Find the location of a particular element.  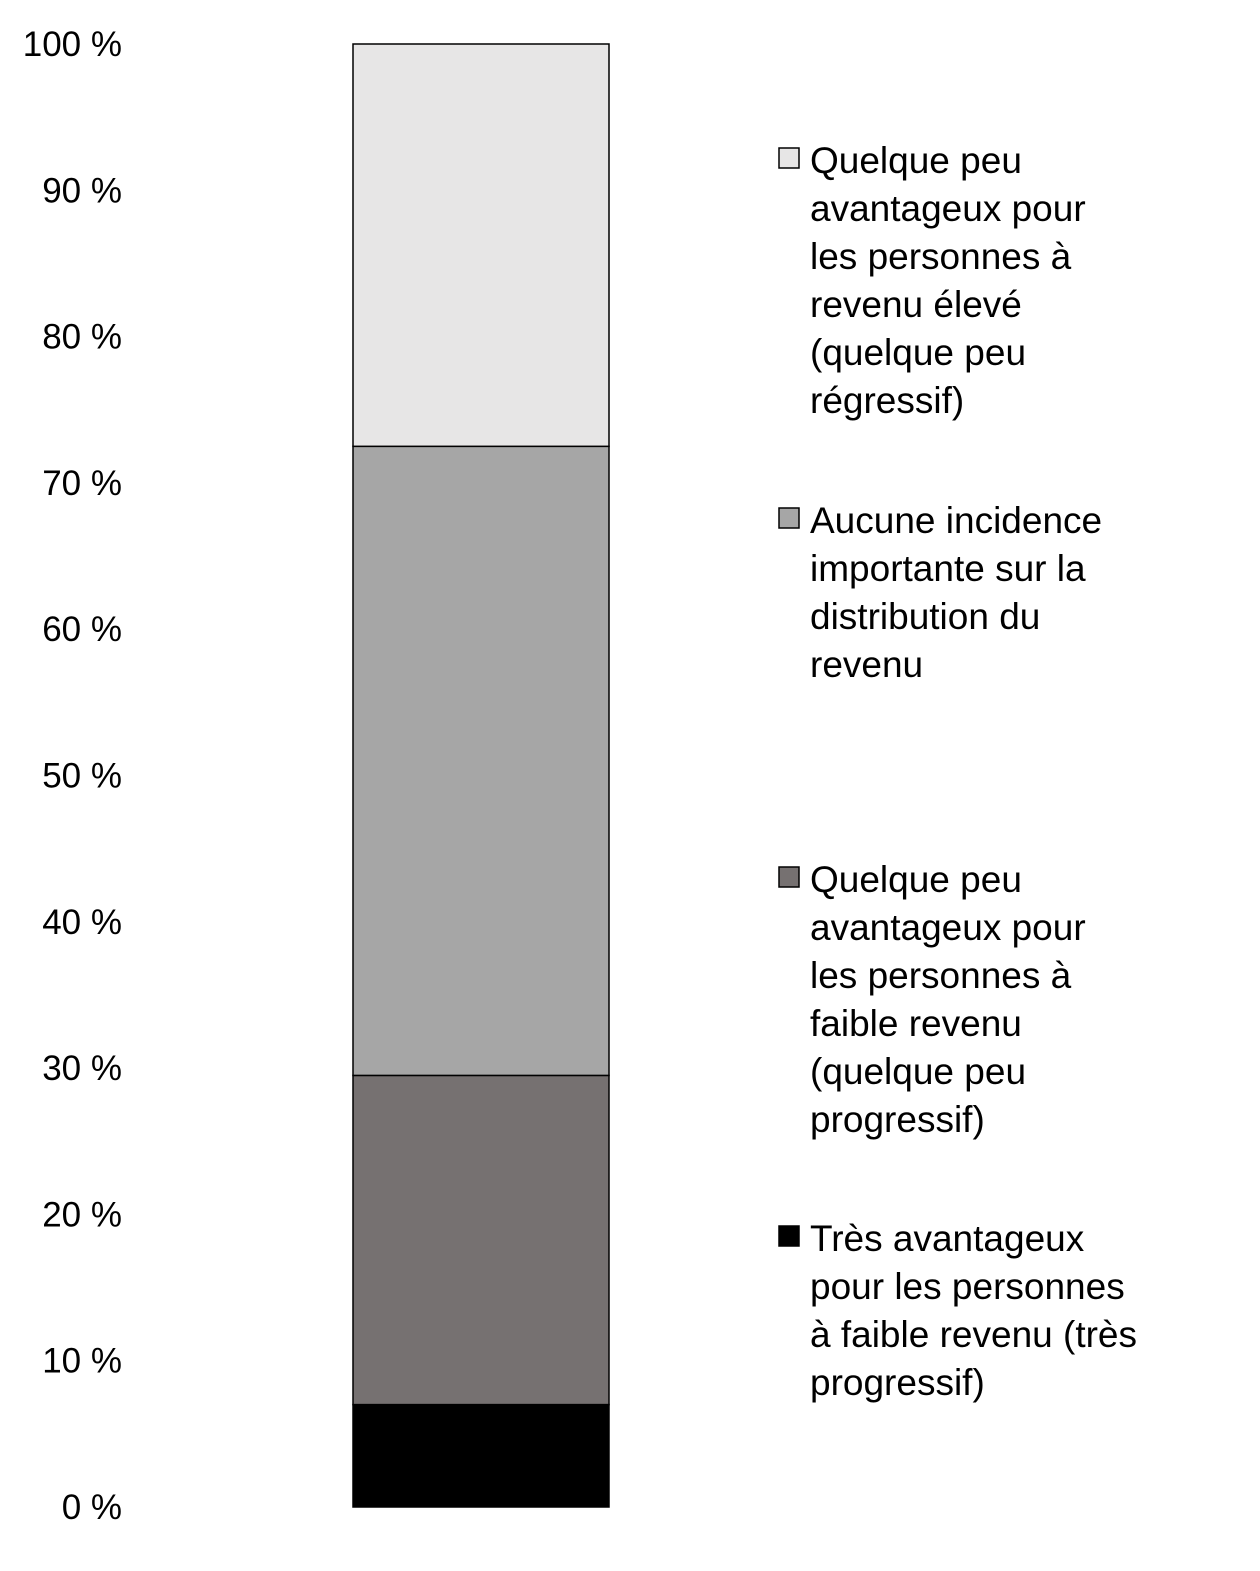

y-tick-label: 50 % is located at coordinates (82, 776).